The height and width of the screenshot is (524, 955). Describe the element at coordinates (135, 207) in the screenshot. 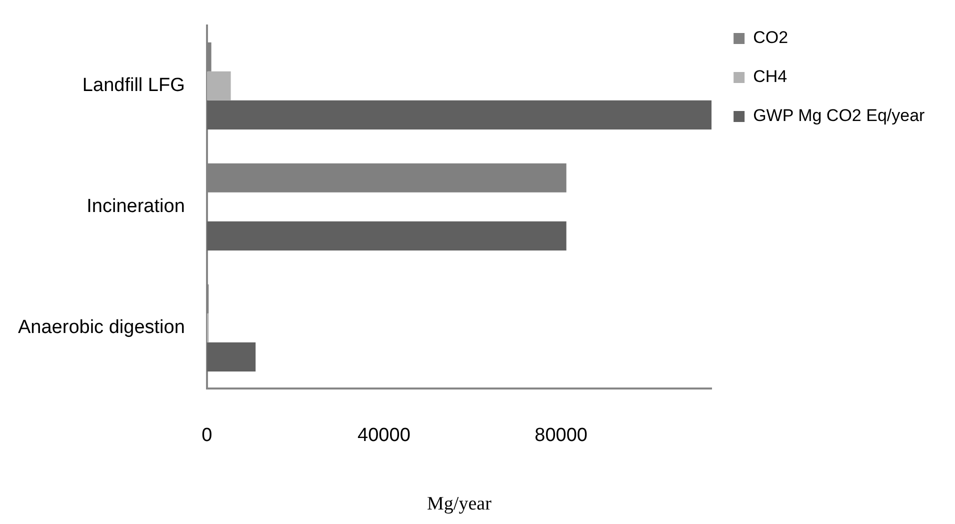

I see `y-tick-label: Incineration` at that location.